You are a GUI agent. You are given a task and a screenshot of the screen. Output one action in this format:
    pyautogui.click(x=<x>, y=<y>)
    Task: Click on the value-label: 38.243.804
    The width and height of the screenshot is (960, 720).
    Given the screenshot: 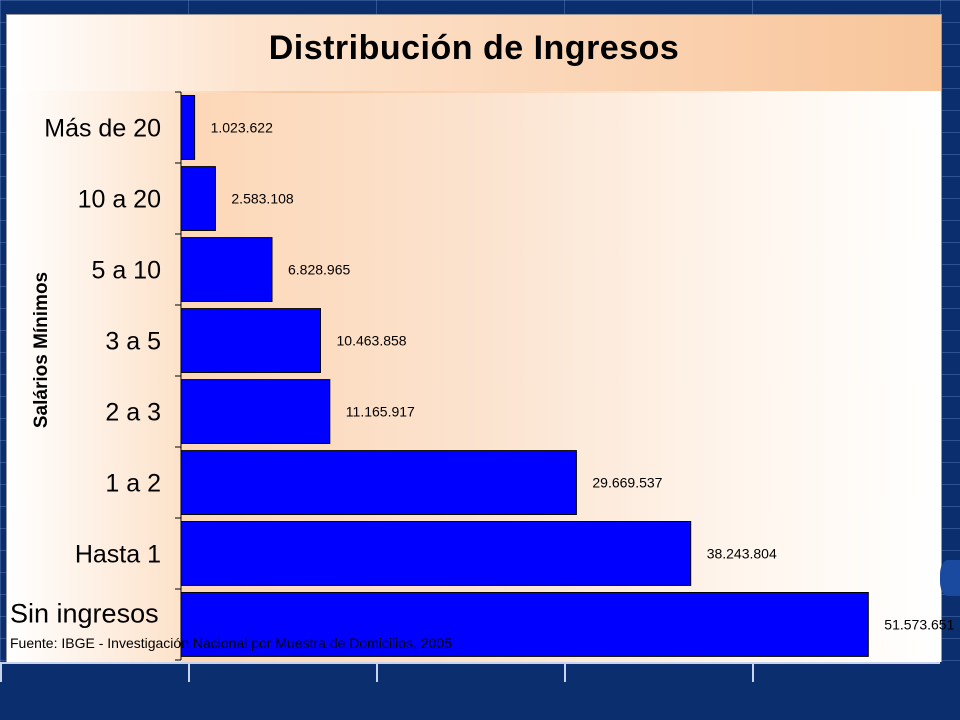 What is the action you would take?
    pyautogui.click(x=742, y=554)
    